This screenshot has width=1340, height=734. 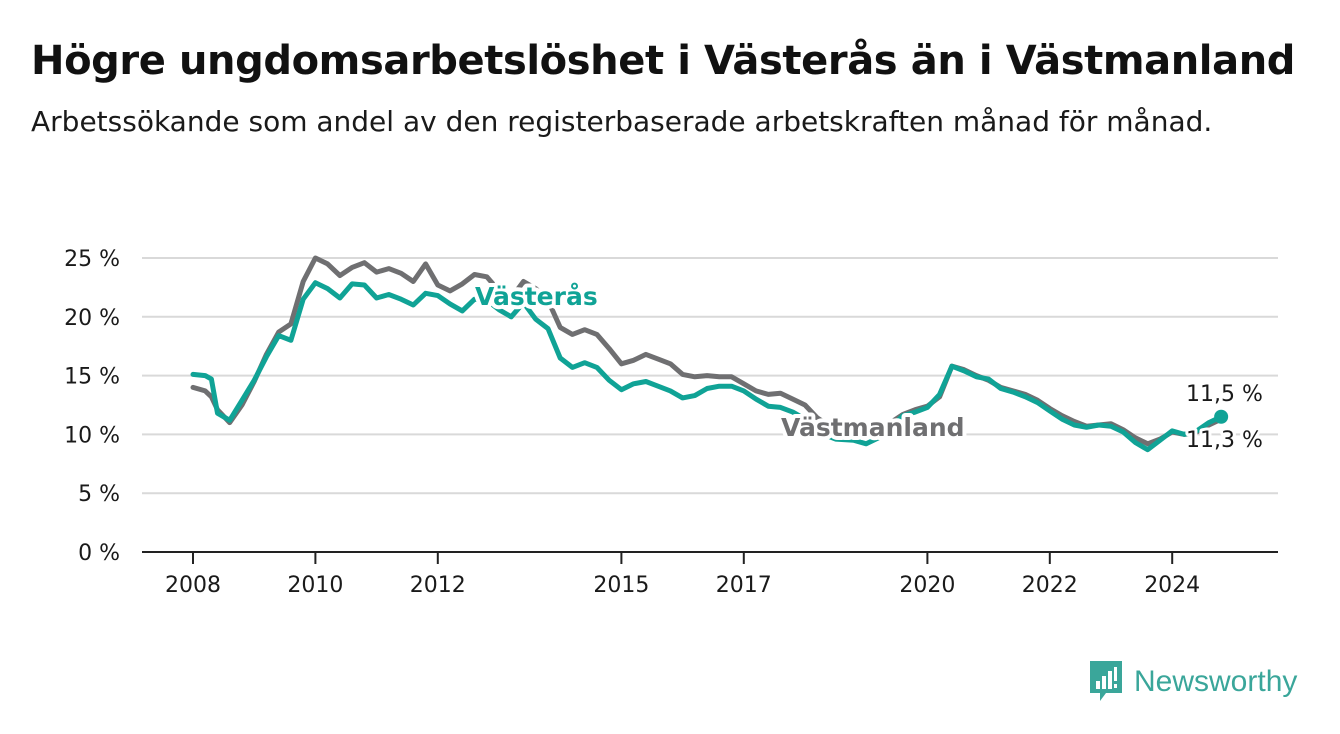 What do you see at coordinates (868, 367) in the screenshot?
I see `series-labels: Västerås Västmanland 11,5 % 11,3 %` at bounding box center [868, 367].